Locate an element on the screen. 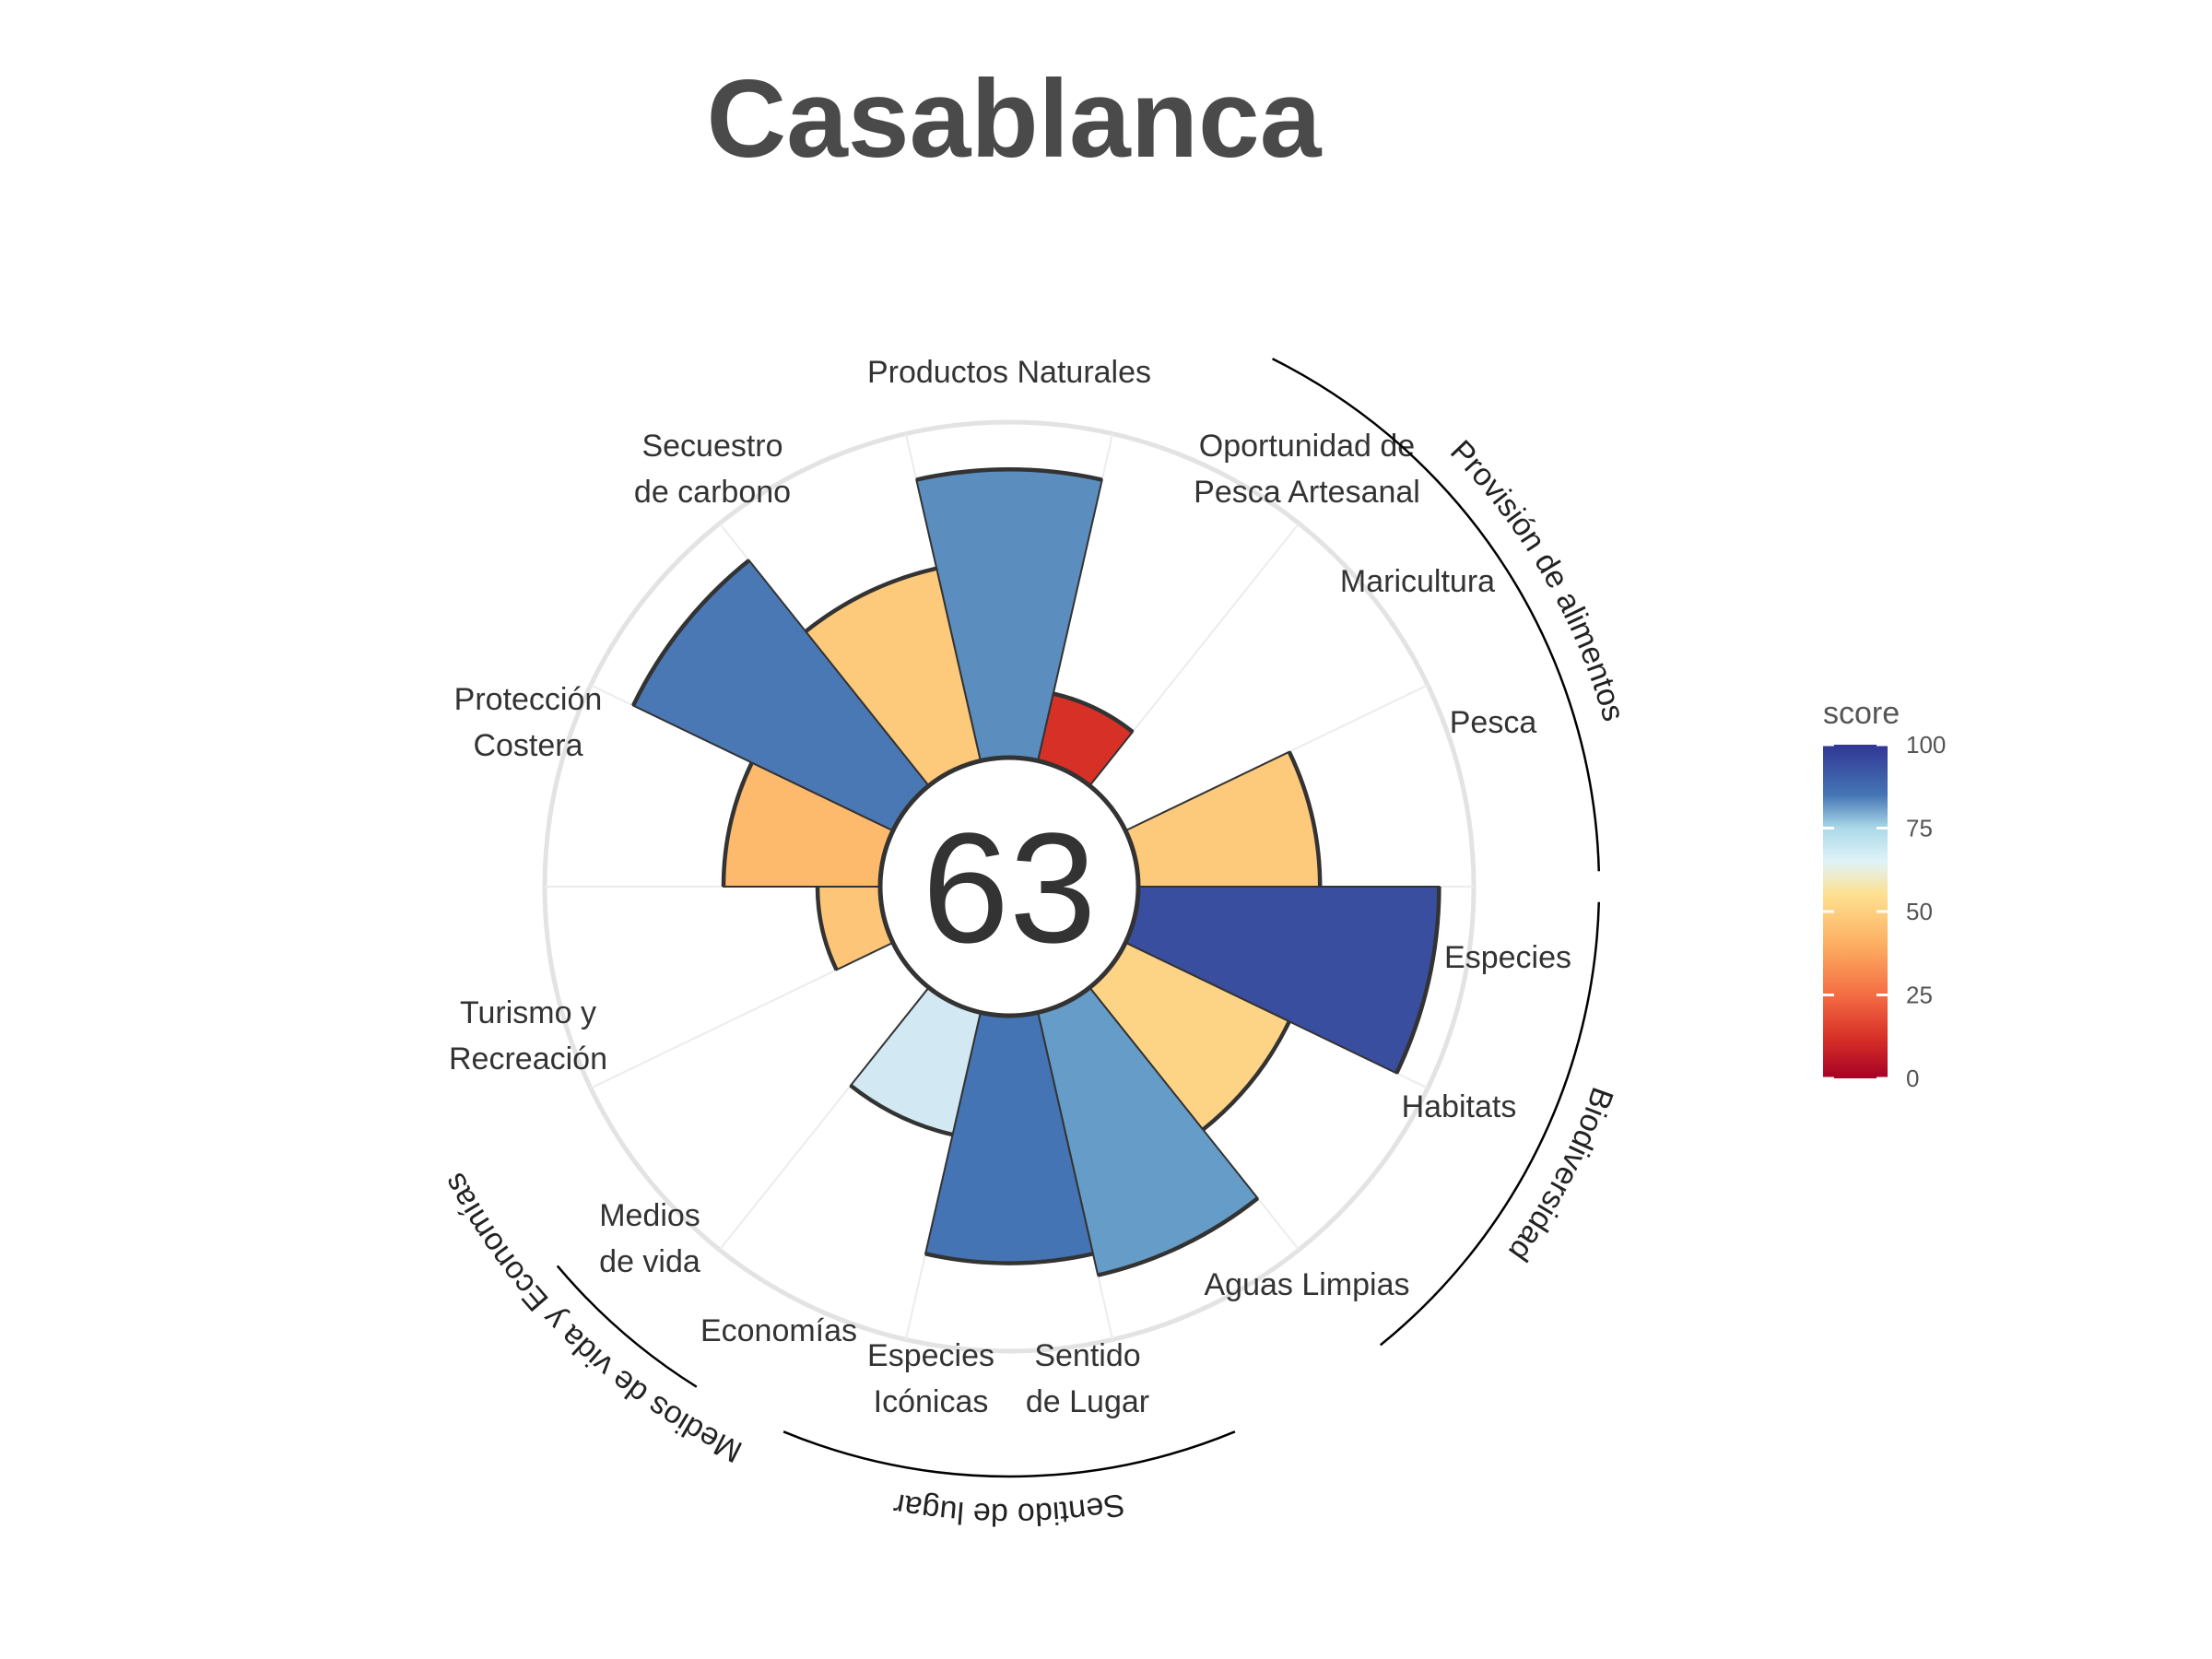  center-score-group: 63 is located at coordinates (1009, 886).